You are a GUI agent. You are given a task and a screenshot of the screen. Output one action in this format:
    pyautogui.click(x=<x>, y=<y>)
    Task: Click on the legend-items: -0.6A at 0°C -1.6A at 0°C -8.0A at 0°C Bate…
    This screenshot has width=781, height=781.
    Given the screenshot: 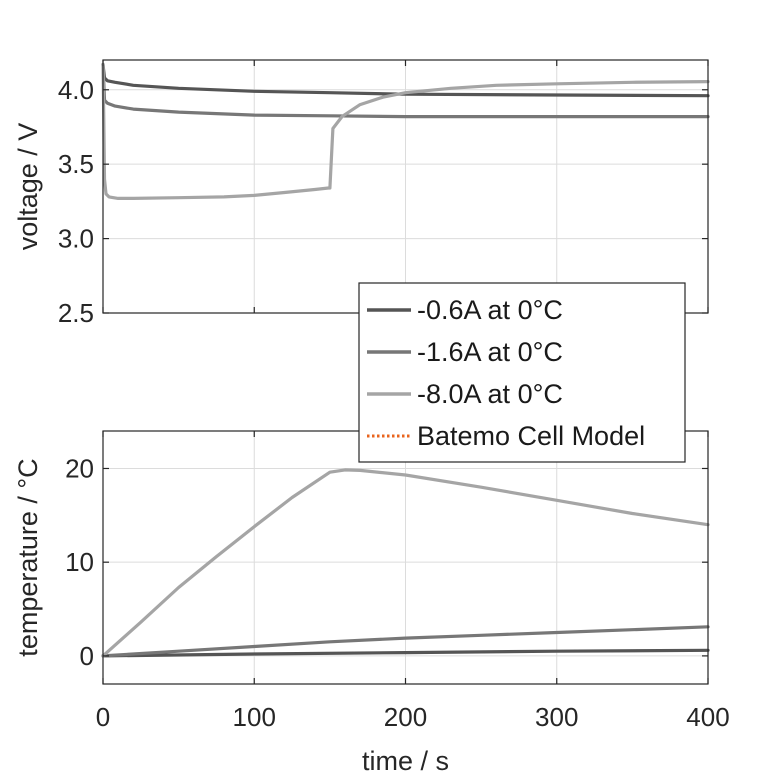 What is the action you would take?
    pyautogui.click(x=506, y=373)
    